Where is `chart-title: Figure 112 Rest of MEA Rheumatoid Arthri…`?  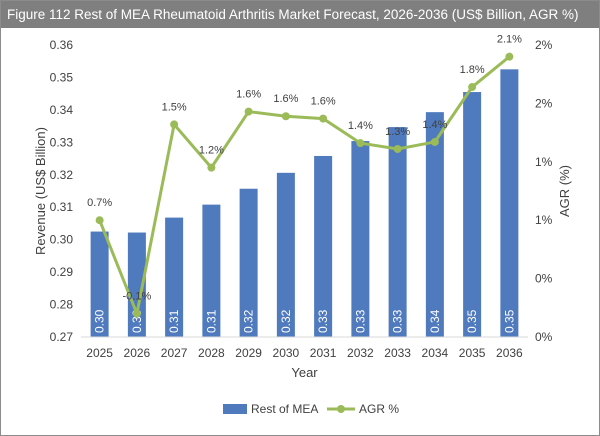
chart-title: Figure 112 Rest of MEA Rheumatoid Arthri… is located at coordinates (300, 14).